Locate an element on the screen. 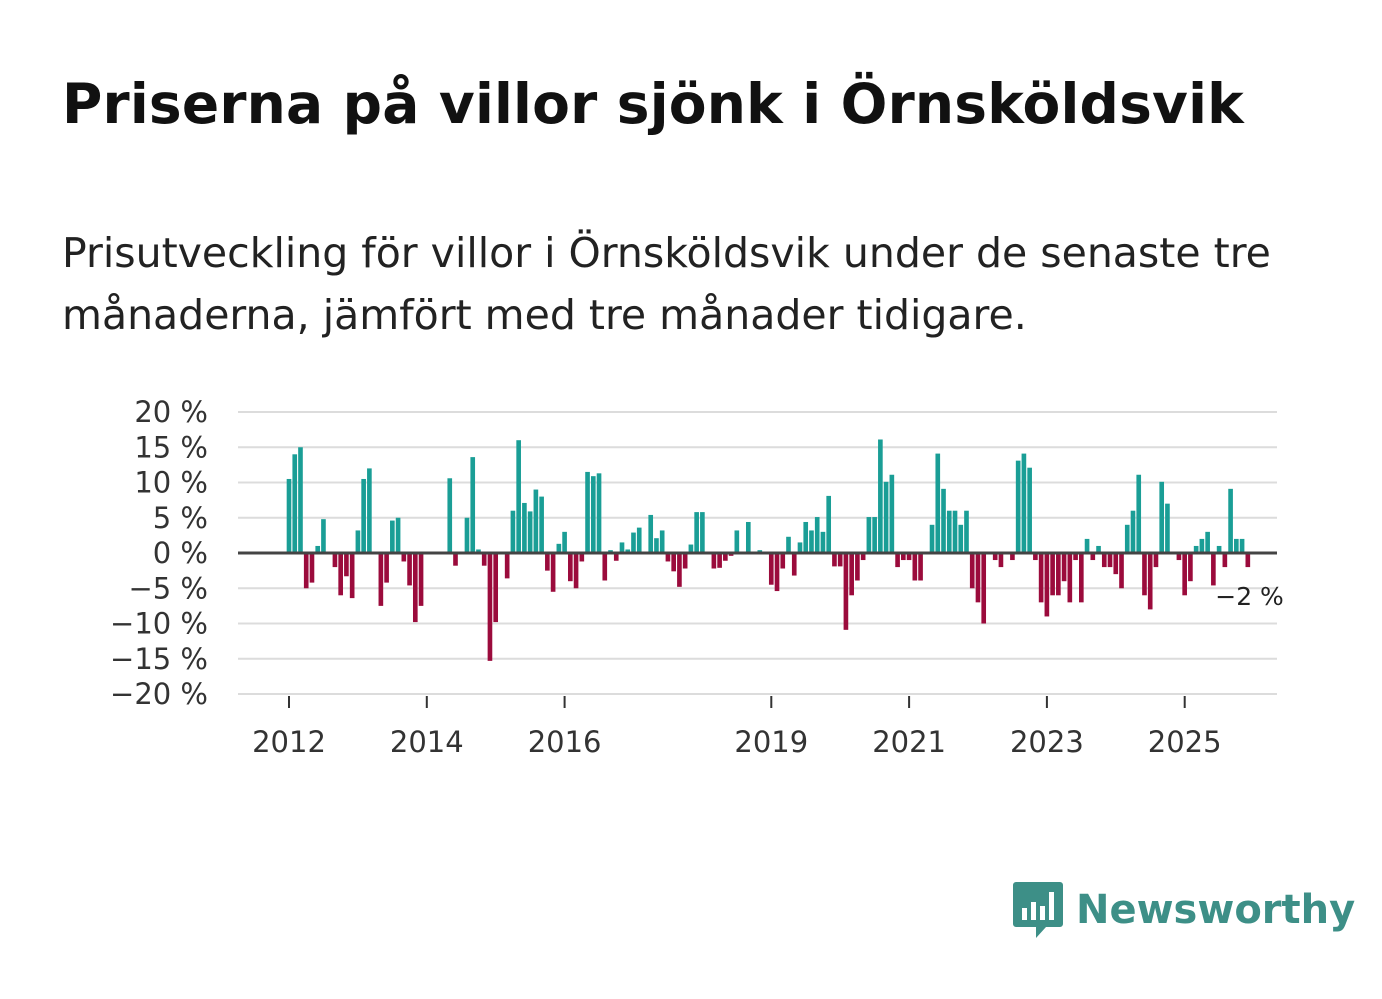 Image resolution: width=1382 pixels, height=999 pixels. brand-name: Newsworthy is located at coordinates (1216, 910).